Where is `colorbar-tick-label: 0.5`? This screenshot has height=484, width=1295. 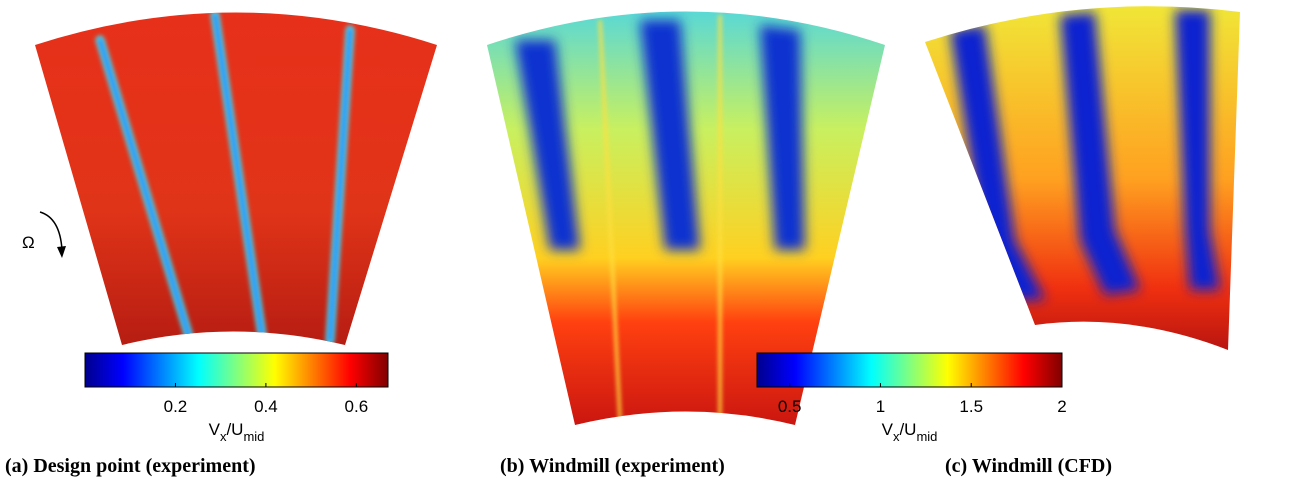
colorbar-tick-label: 0.5 is located at coordinates (790, 406).